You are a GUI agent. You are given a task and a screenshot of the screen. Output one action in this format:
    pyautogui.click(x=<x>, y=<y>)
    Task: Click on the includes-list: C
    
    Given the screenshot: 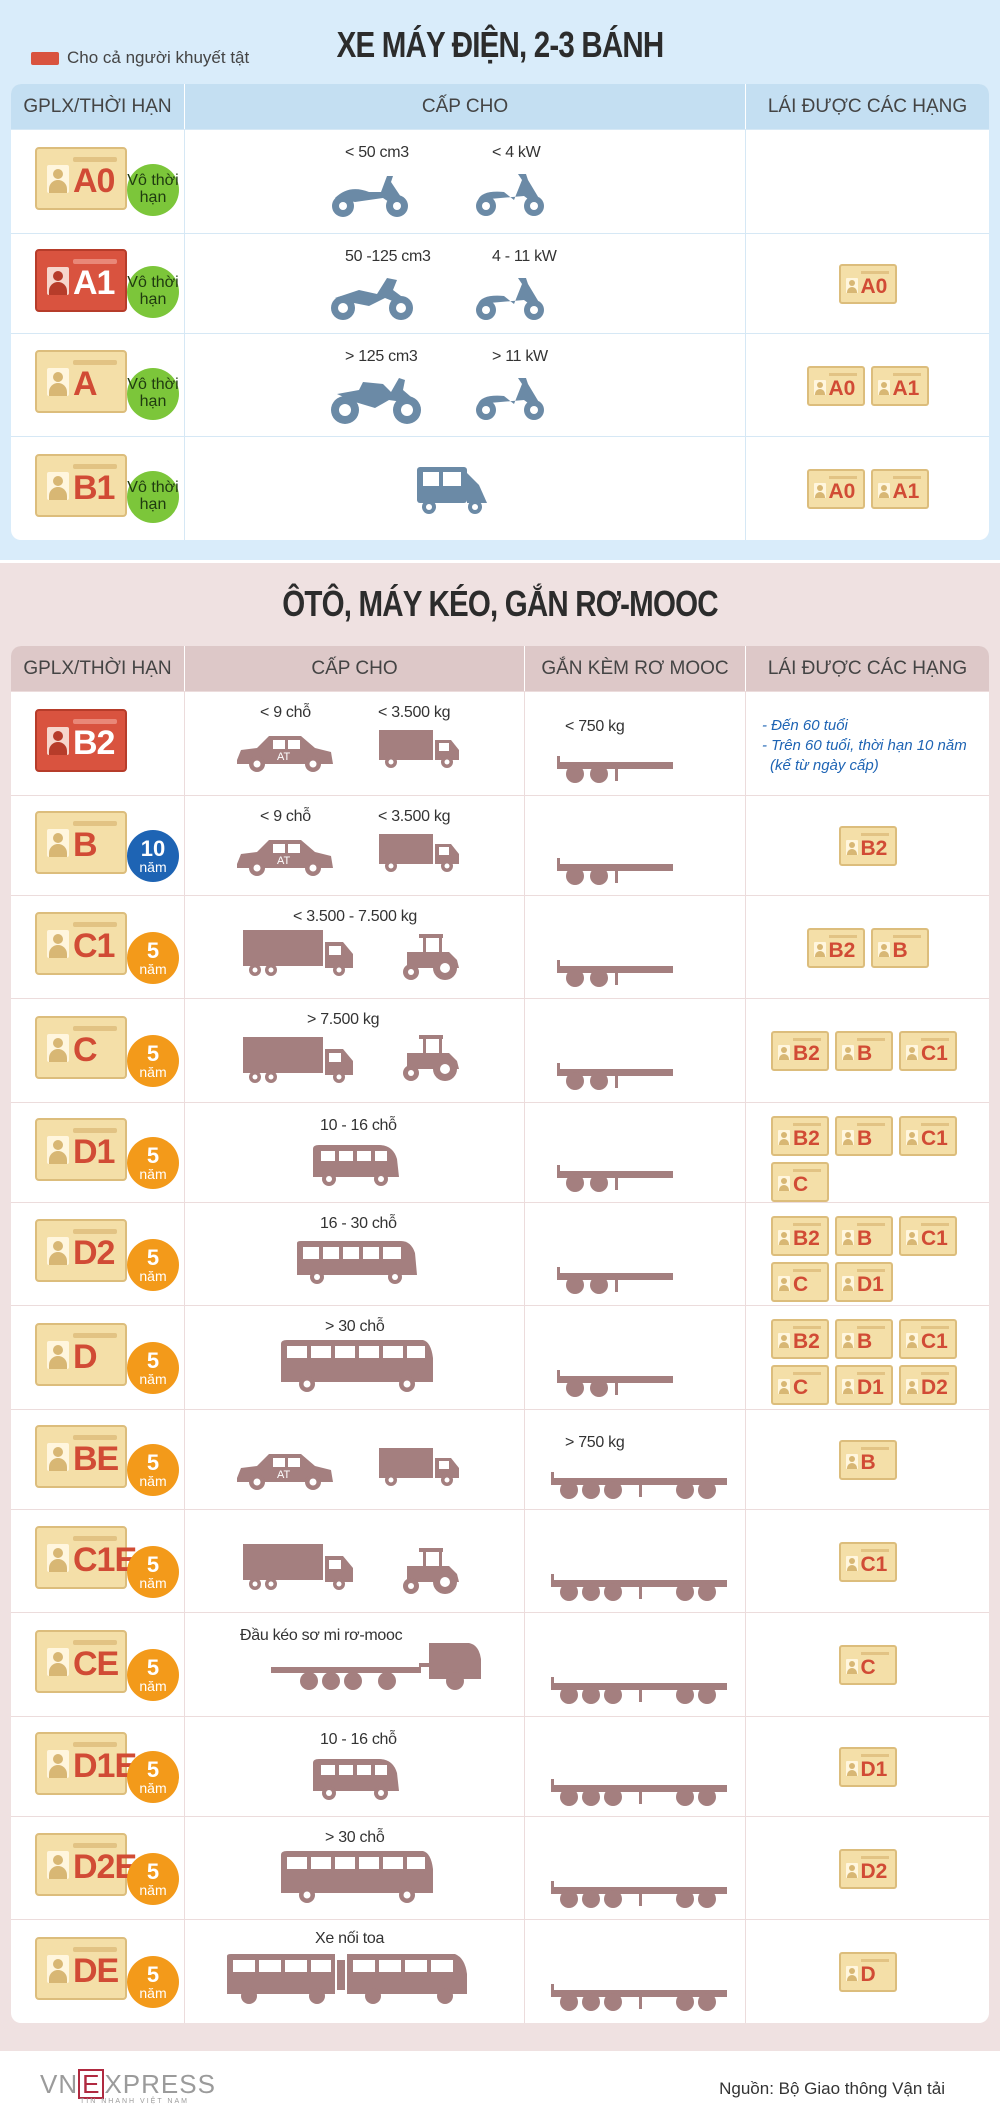 What is the action you would take?
    pyautogui.click(x=867, y=1665)
    